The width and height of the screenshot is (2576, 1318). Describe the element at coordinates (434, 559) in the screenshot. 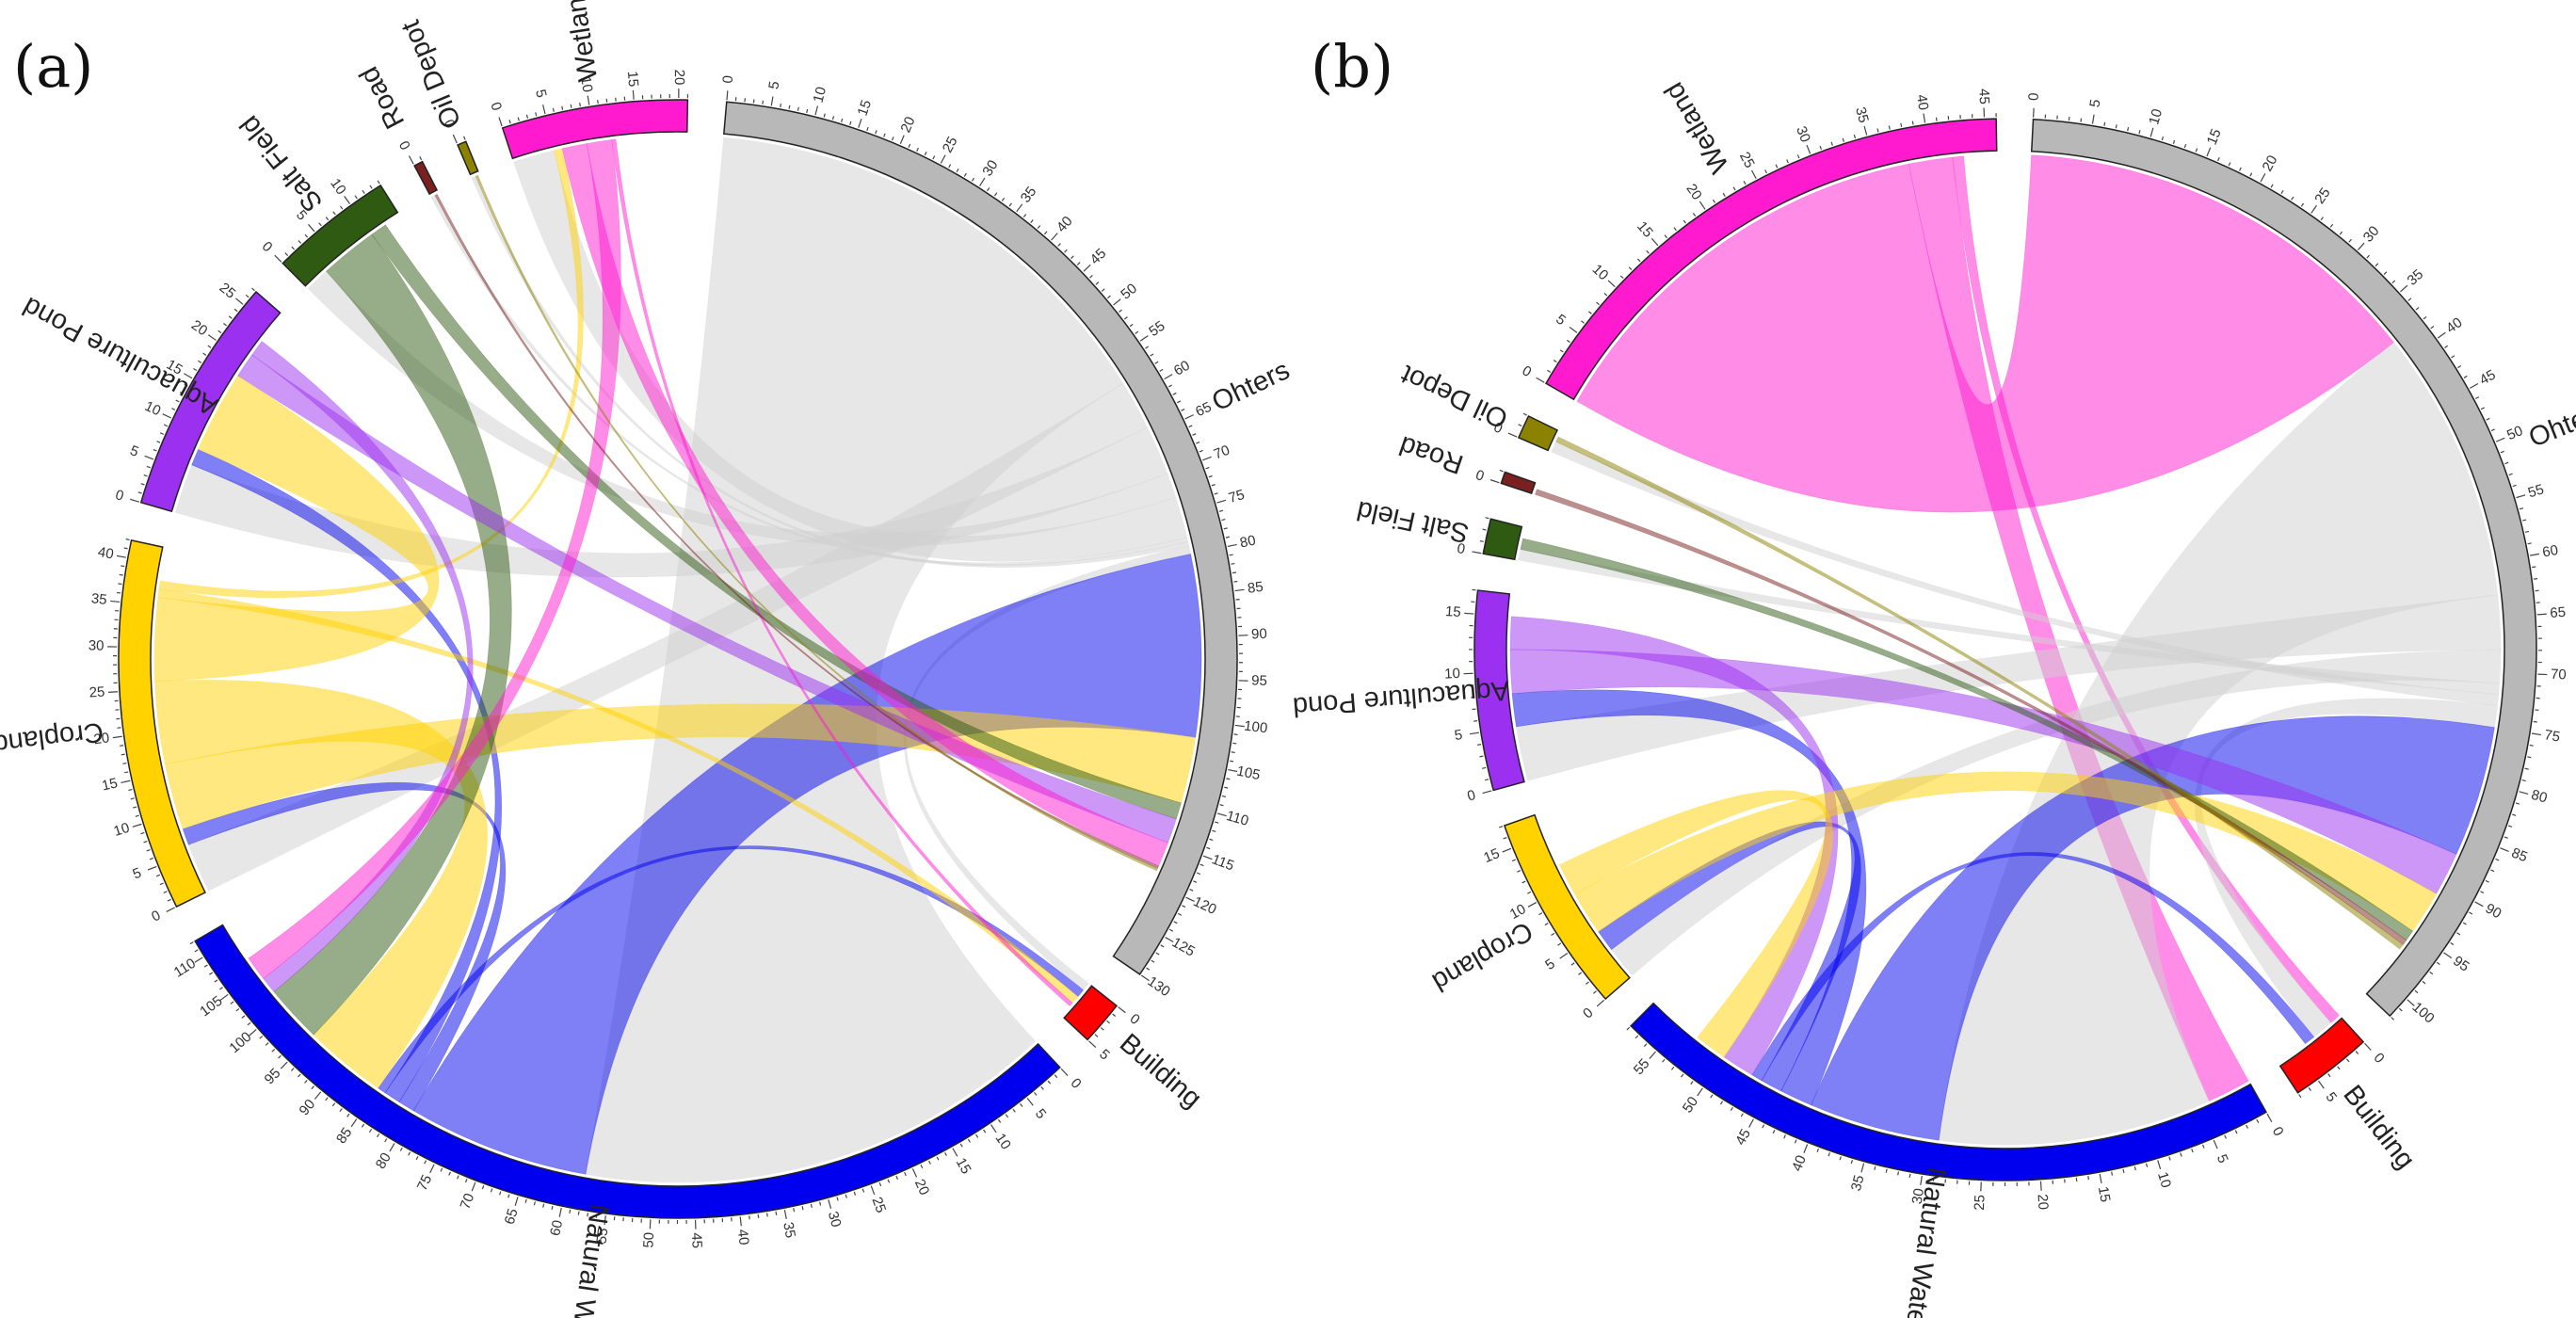

I see `chord-link-wetland-to-natural-water` at that location.